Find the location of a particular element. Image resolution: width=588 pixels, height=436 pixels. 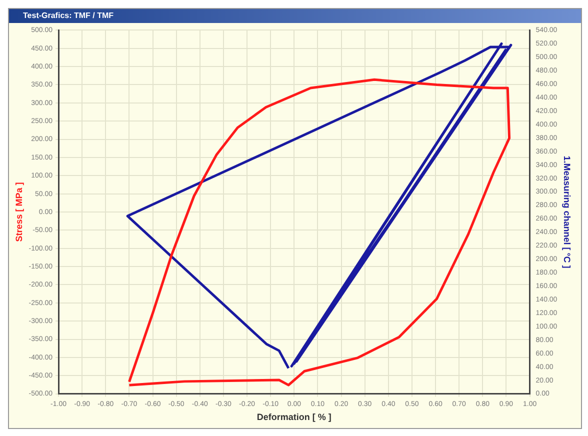

y-axis-title: Stress [ MPa ] is located at coordinates (19, 212).